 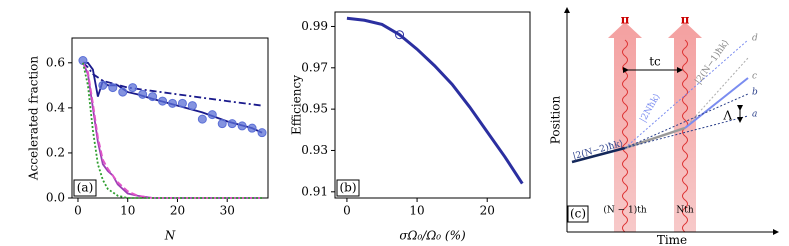 I want to click on y-tick-label: 0.0, so click(x=55, y=198).